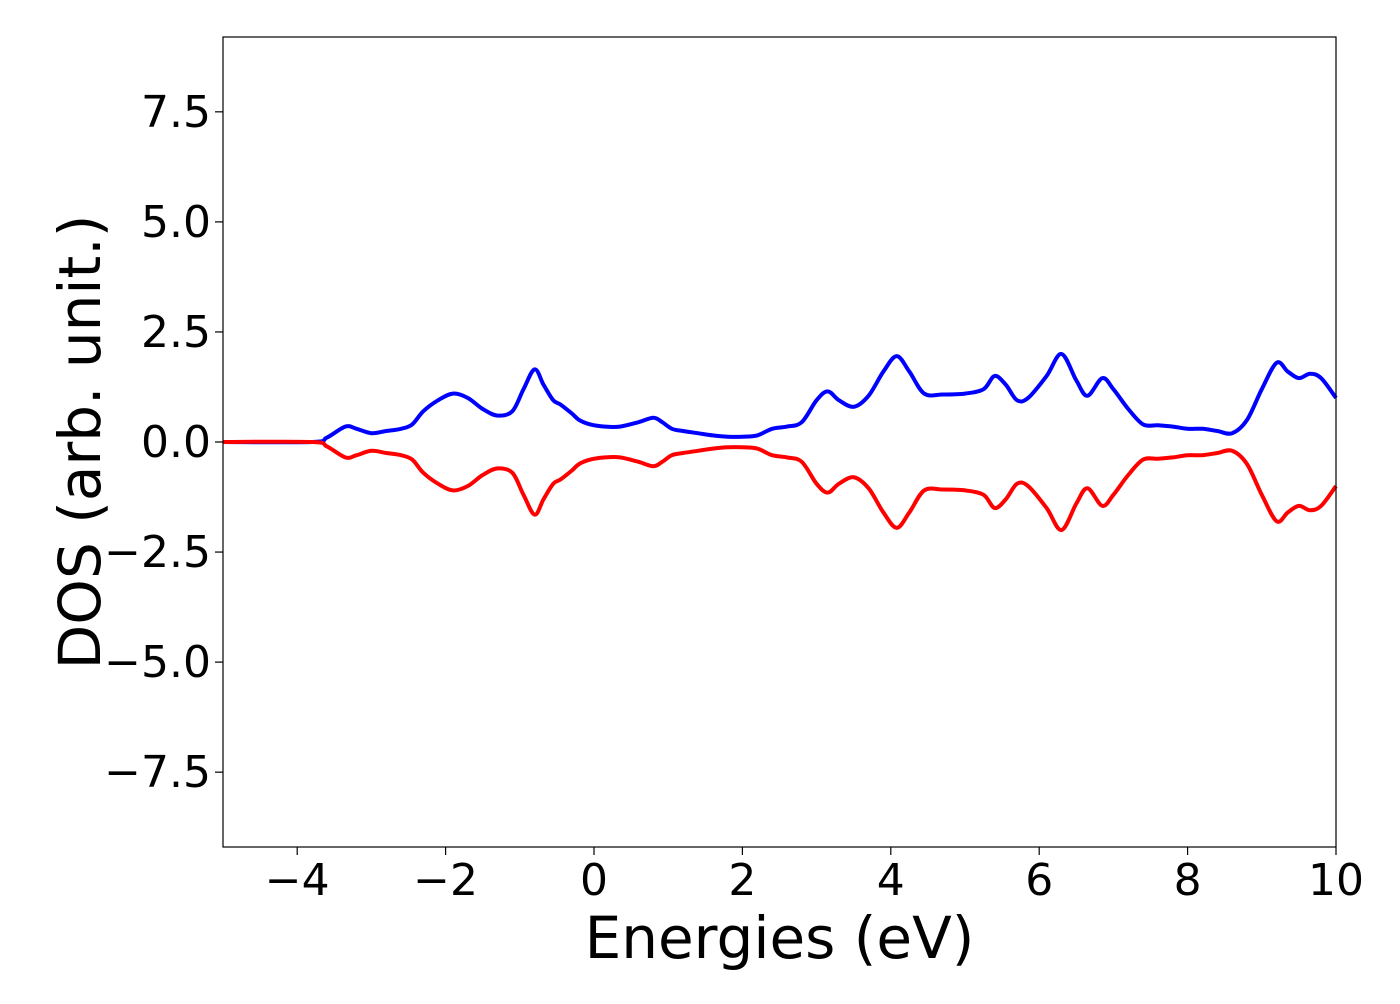  Describe the element at coordinates (594, 880) in the screenshot. I see `x-tick-label: 0` at that location.